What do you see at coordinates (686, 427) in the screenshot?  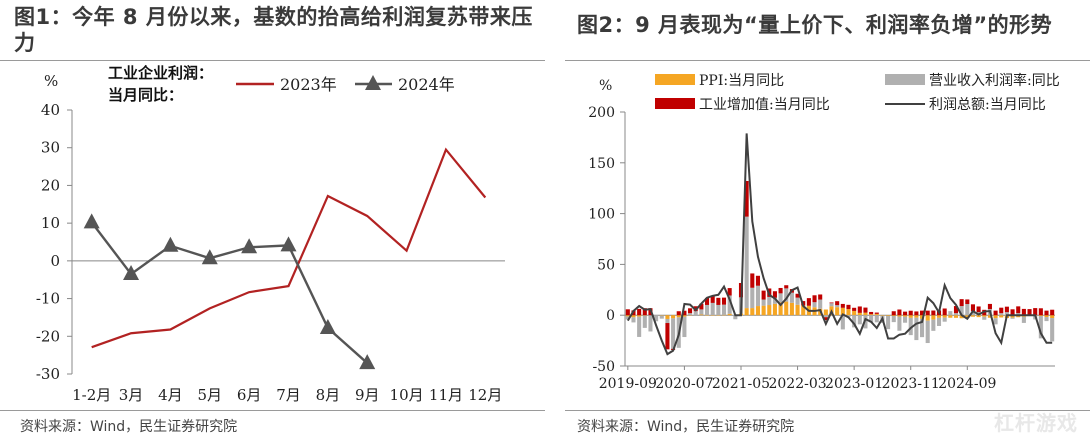 I see `right-source-note: 资料来源：Wind，民生证券研究院` at bounding box center [686, 427].